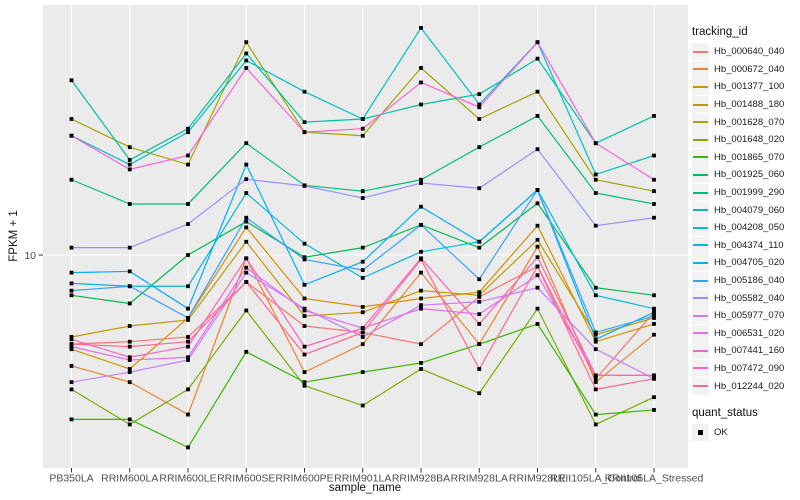 Image resolution: width=800 pixels, height=500 pixels. What do you see at coordinates (738, 333) in the screenshot?
I see `legend-item-Hb_006531_020: Hb_006531_020` at bounding box center [738, 333].